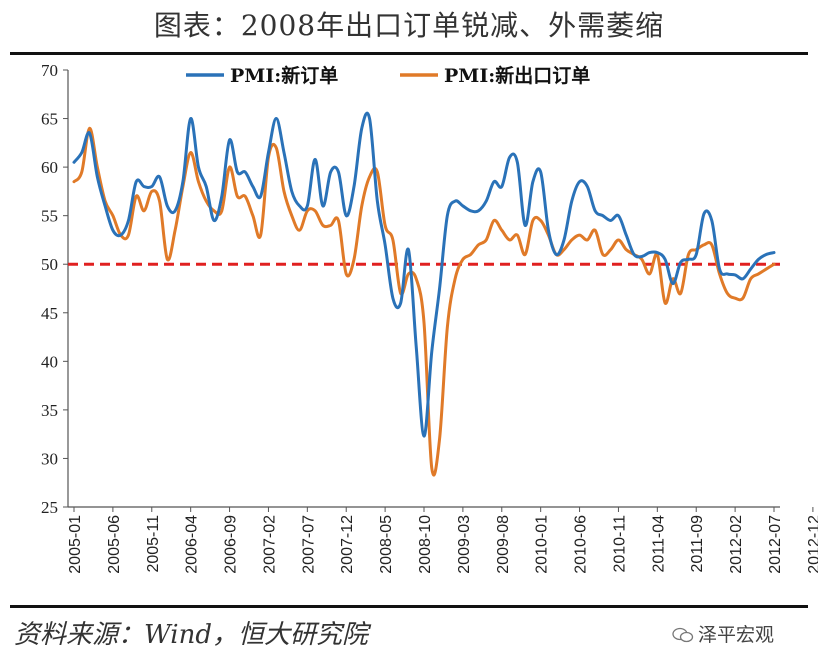 Image resolution: width=818 pixels, height=668 pixels. I want to click on x-tick-label: 2008-10, so click(425, 544).